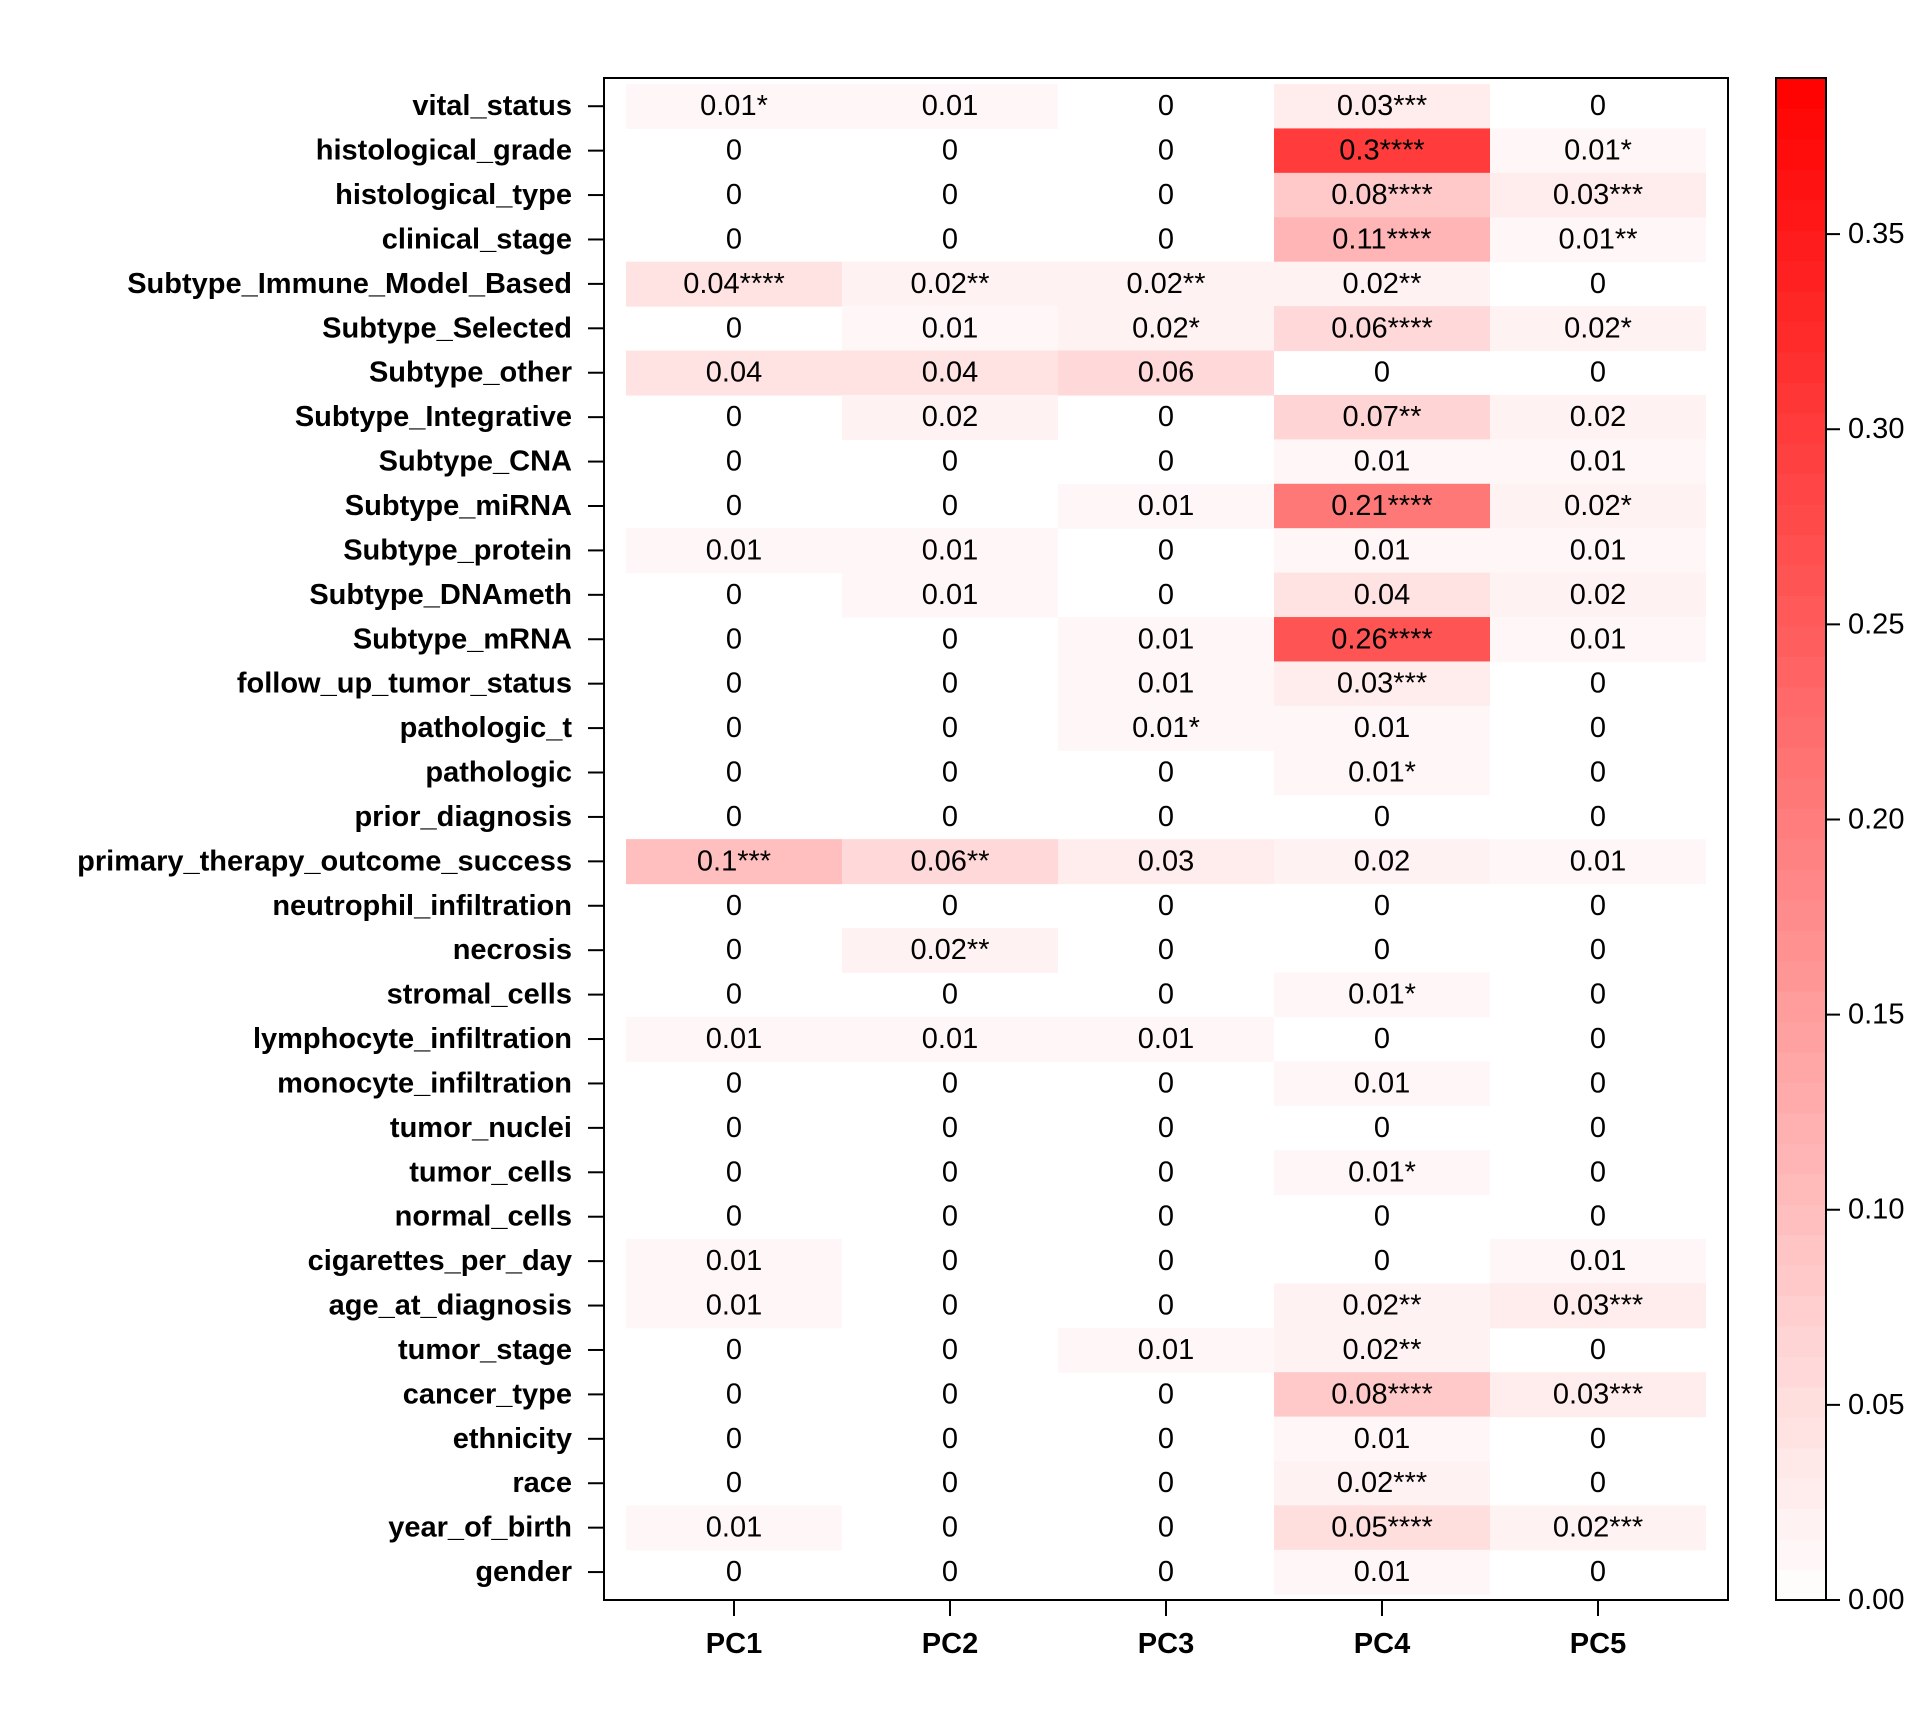 The image size is (1920, 1728). Describe the element at coordinates (487, 1394) in the screenshot. I see `row-label: cancer_type` at that location.